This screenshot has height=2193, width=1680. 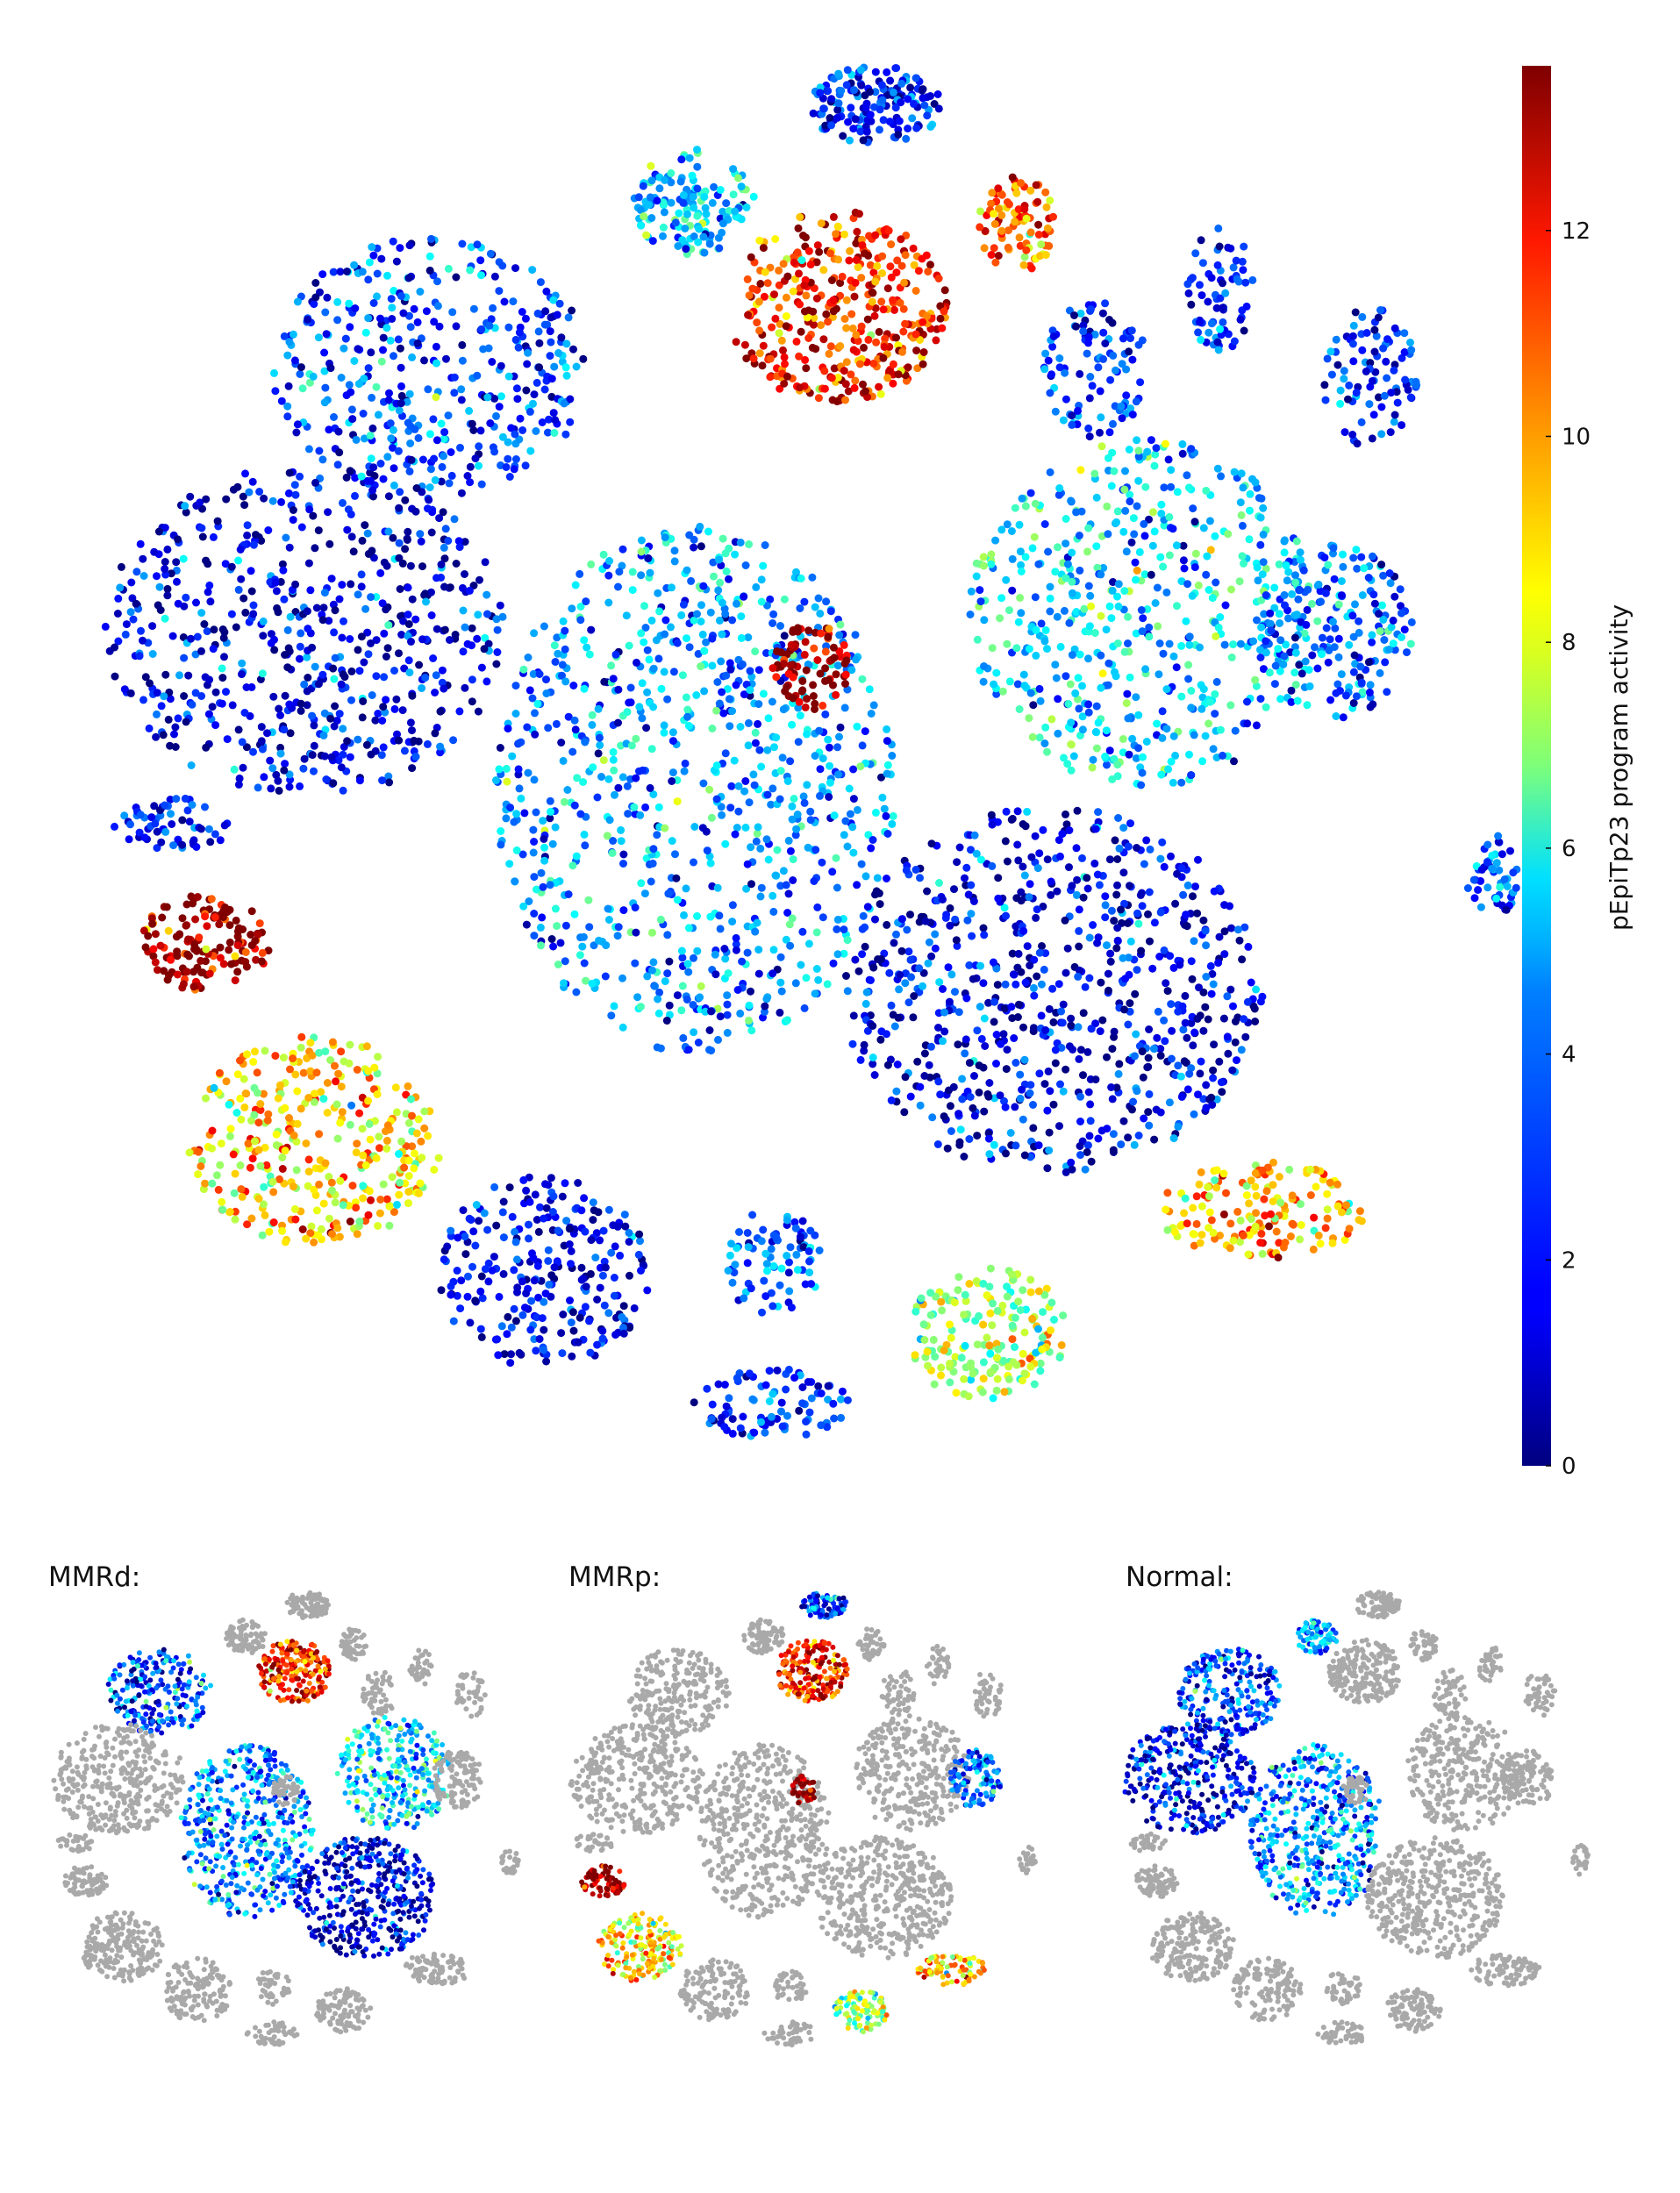 I want to click on cluster-right-mixed, so click(x=1141, y=612).